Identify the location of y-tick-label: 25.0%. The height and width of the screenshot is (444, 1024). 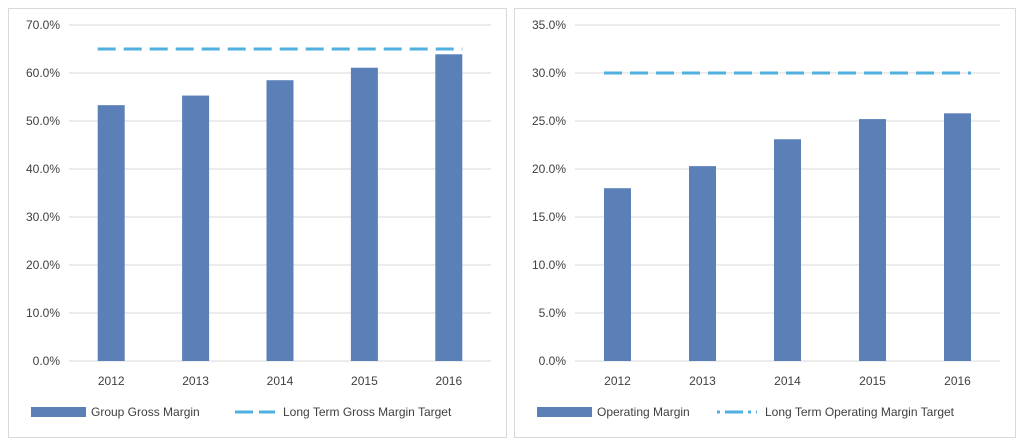
(549, 121).